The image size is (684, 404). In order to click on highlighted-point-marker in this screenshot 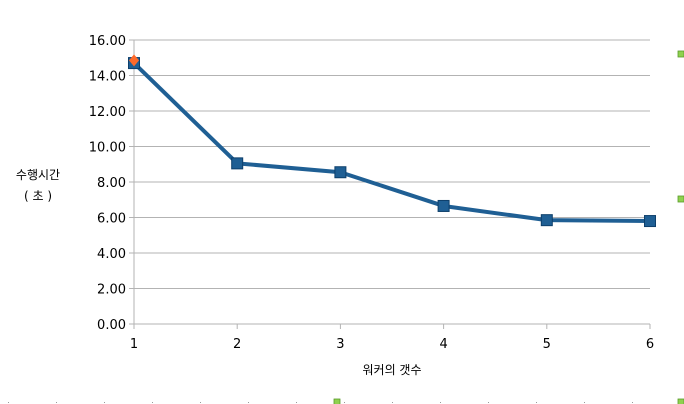, I will do `click(134, 60)`.